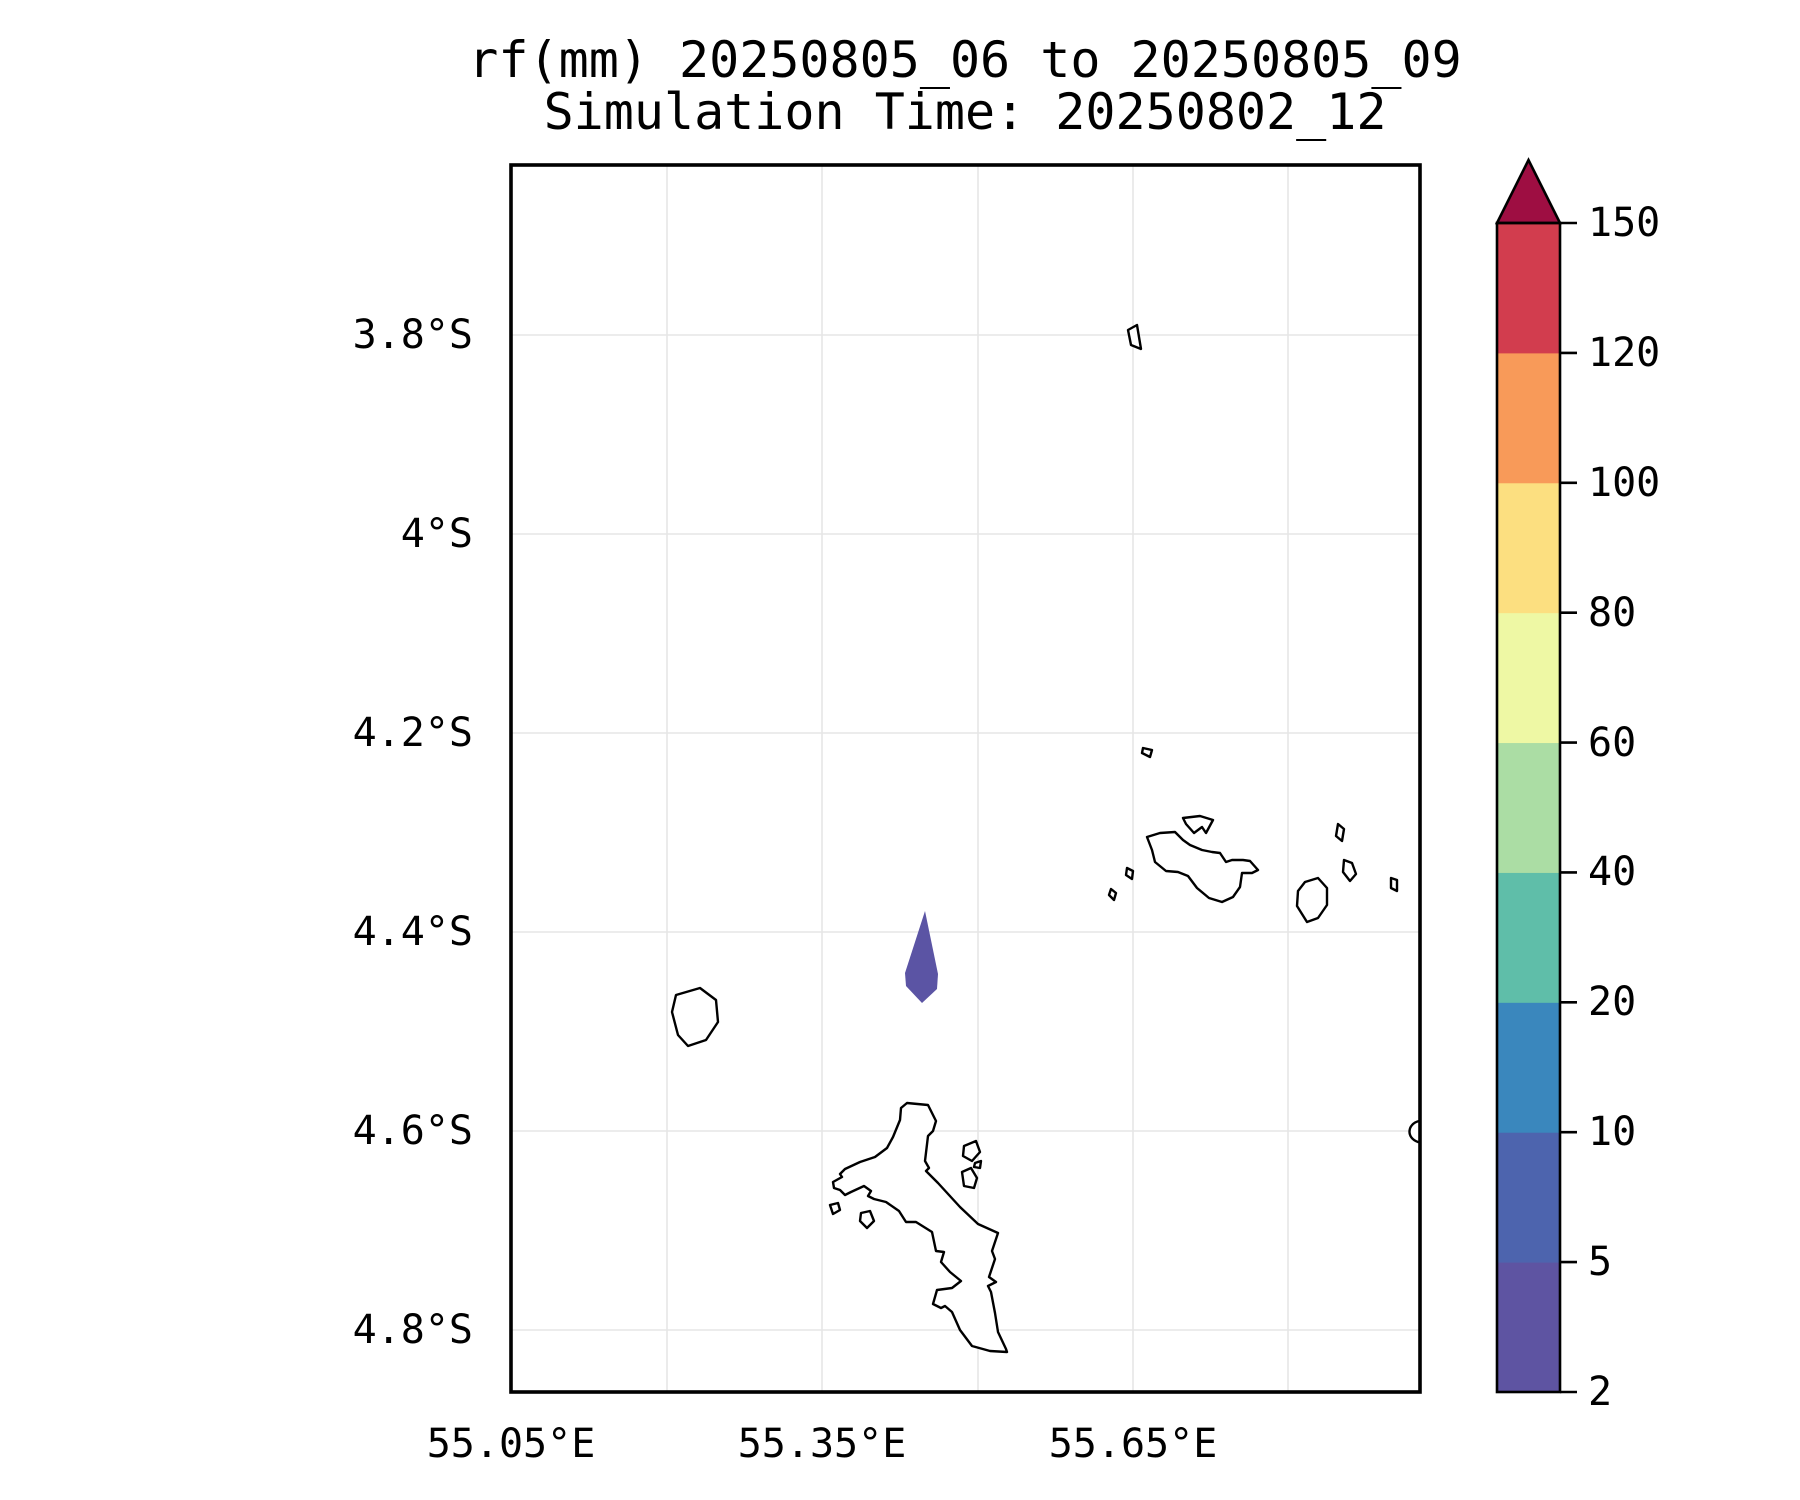 This screenshot has width=1800, height=1500. What do you see at coordinates (695, 1017) in the screenshot?
I see `island-silhouette` at bounding box center [695, 1017].